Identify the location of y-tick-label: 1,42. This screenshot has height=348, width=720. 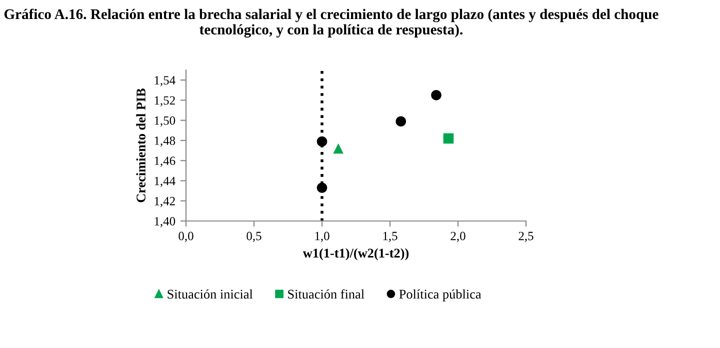
(164, 202).